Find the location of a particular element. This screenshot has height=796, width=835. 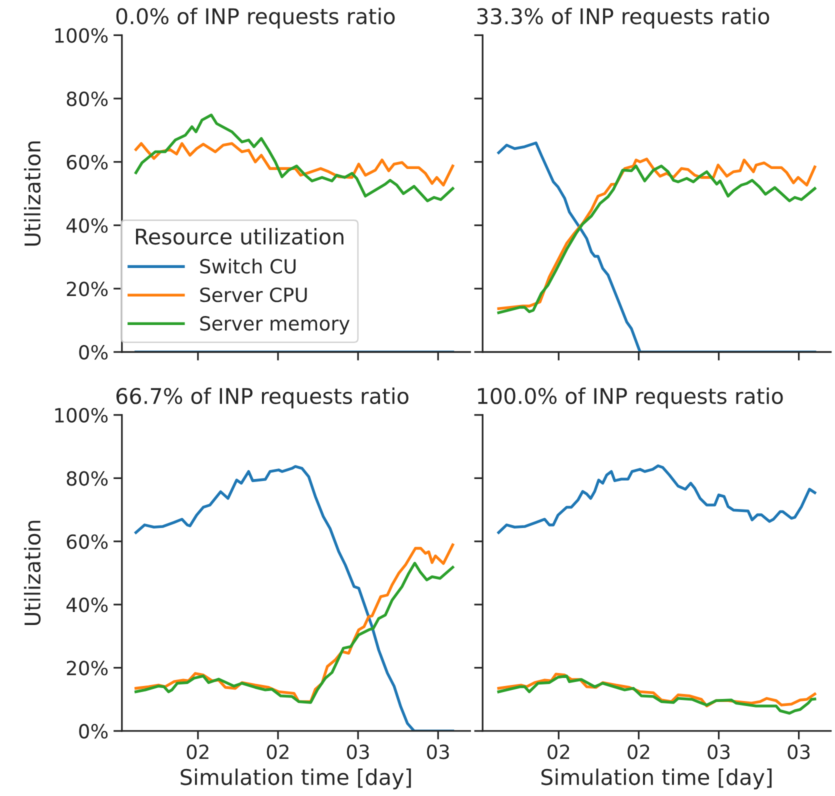

chart-title: 33.3% of INP requests ratio is located at coordinates (623, 18).